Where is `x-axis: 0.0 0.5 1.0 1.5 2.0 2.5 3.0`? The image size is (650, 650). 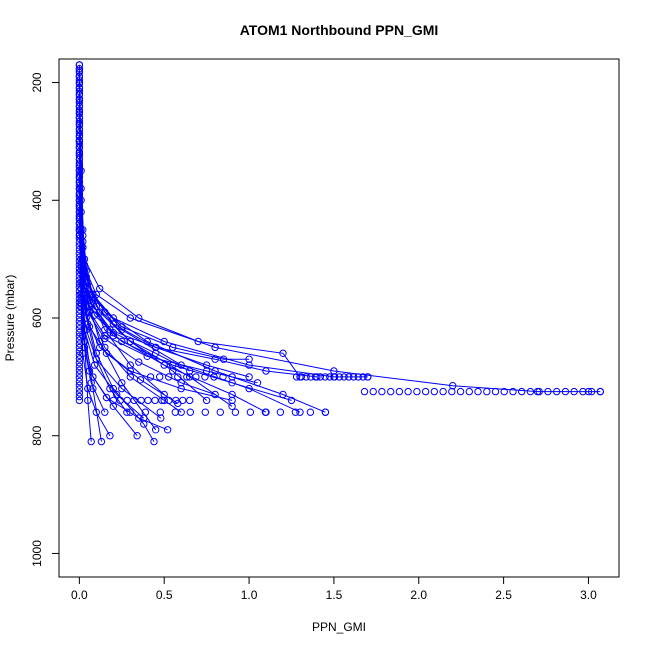
x-axis: 0.0 0.5 1.0 1.5 2.0 2.5 3.0 is located at coordinates (334, 589).